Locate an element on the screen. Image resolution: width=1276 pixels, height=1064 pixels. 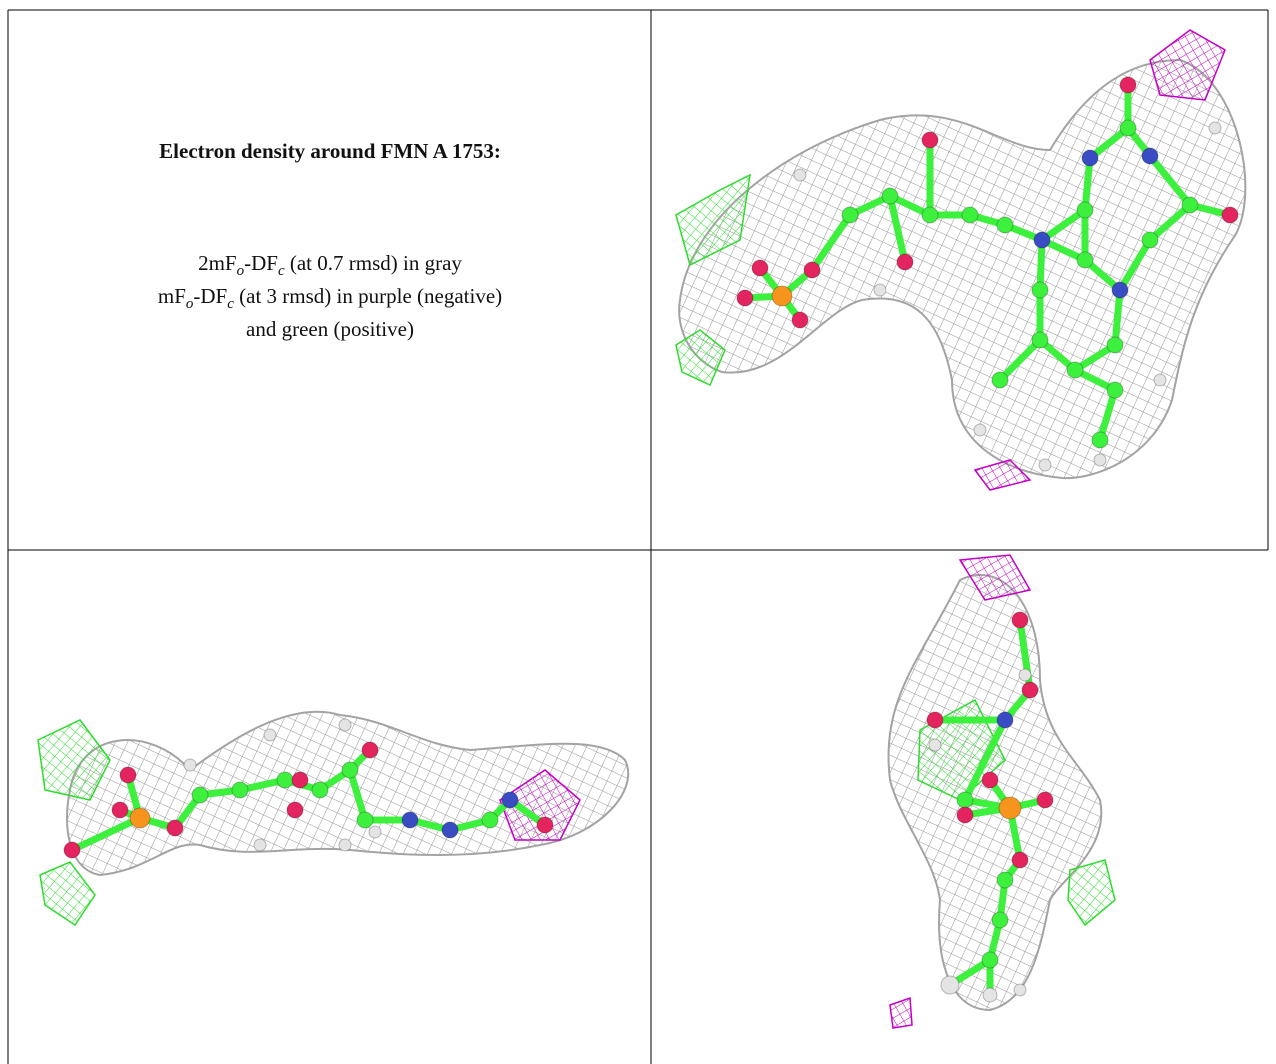
text-run: 2mF is located at coordinates (217, 263).